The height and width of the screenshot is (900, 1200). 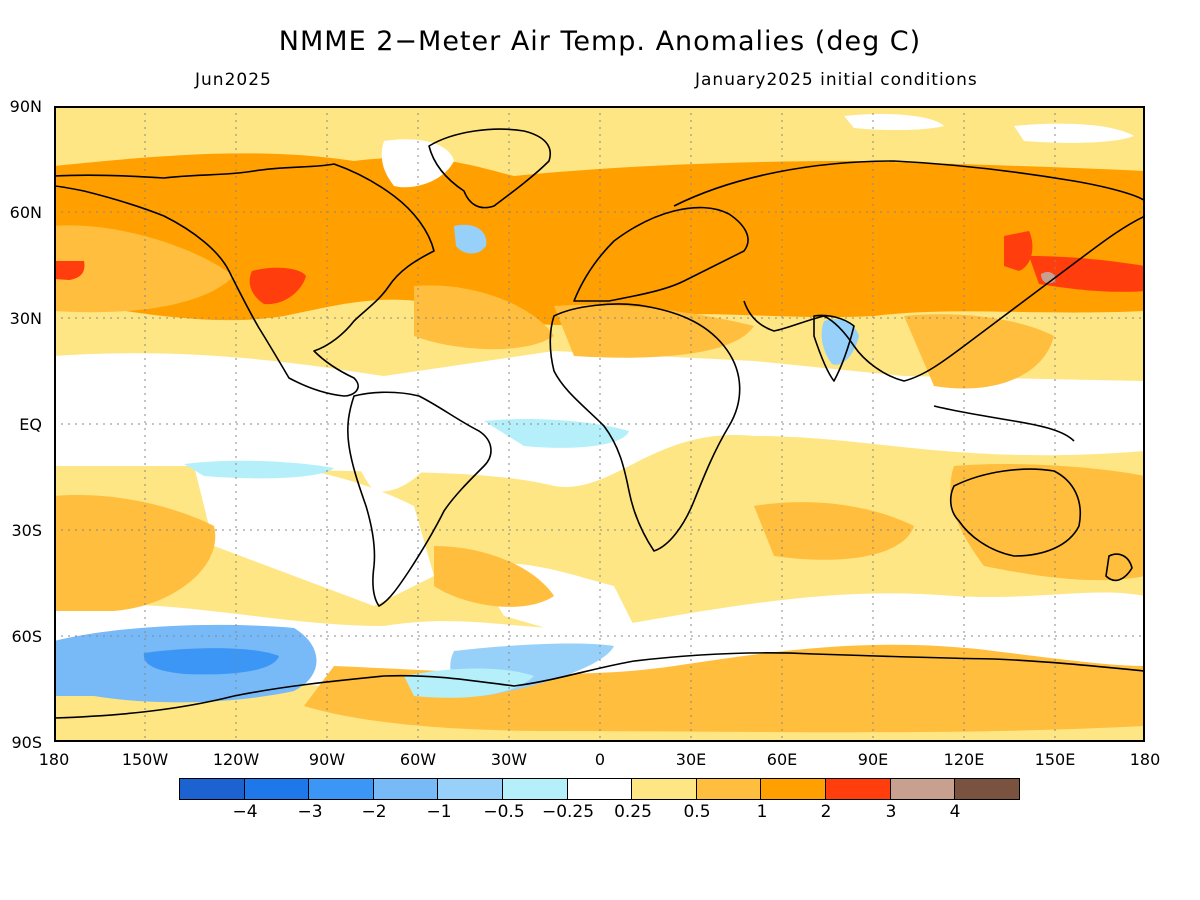 I want to click on south-pacific-warm, so click(x=135, y=553).